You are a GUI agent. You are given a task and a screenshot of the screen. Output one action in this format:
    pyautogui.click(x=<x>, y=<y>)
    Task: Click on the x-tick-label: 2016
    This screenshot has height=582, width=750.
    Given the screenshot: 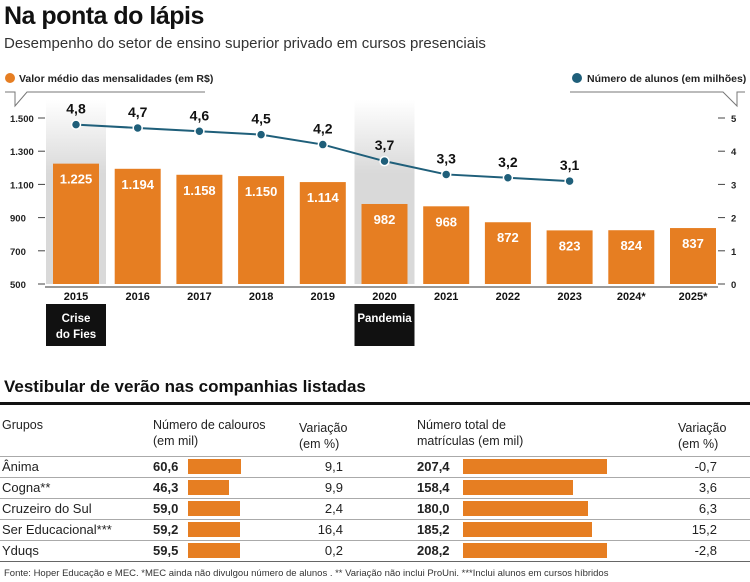 What is the action you would take?
    pyautogui.click(x=137, y=297)
    